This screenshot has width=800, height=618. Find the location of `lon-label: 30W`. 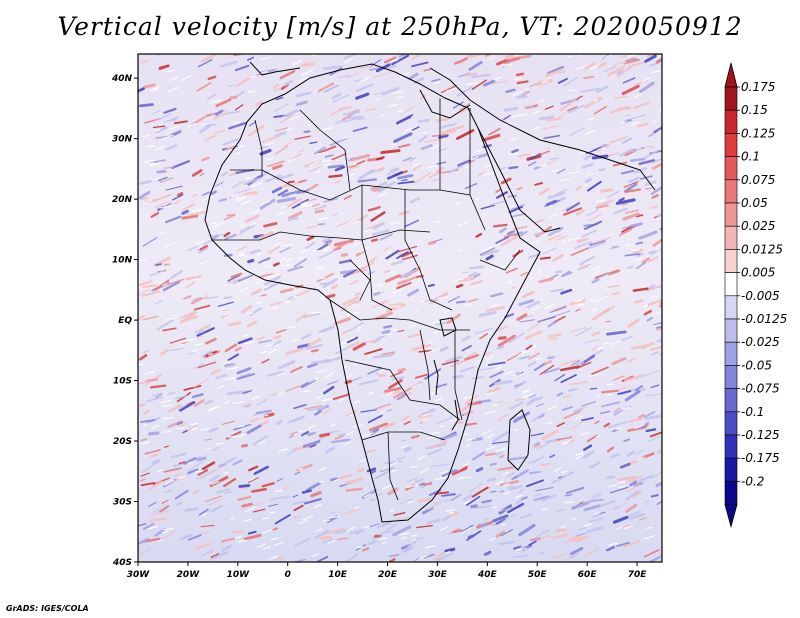

lon-label: 30W is located at coordinates (139, 575).